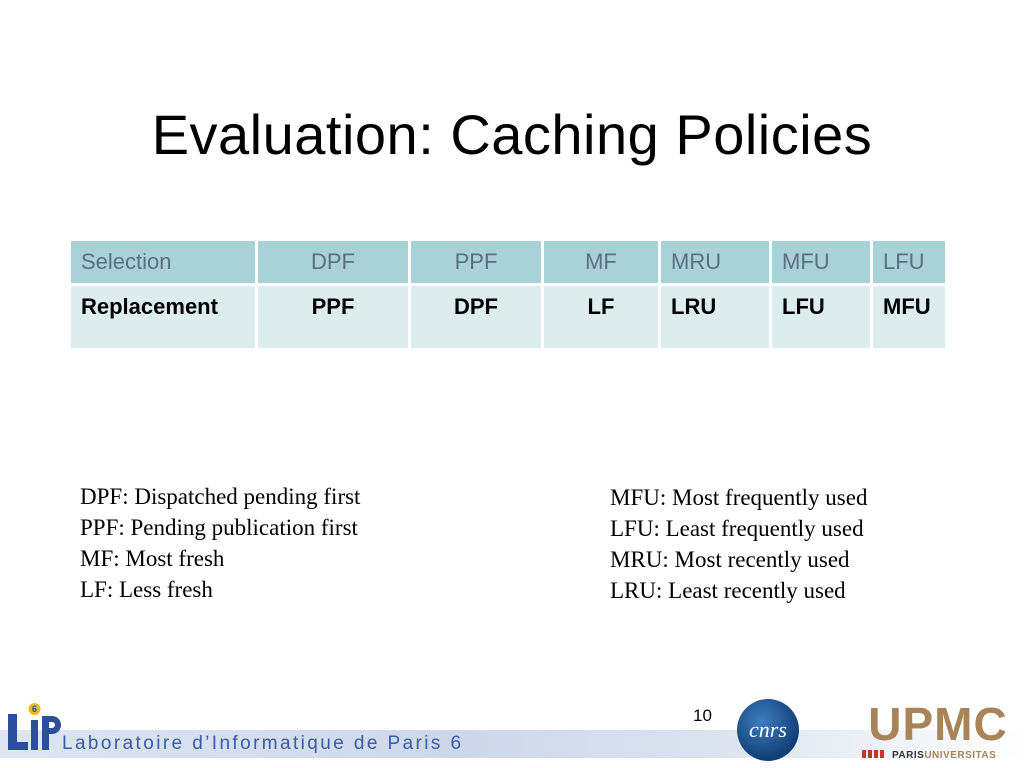  Describe the element at coordinates (220, 496) in the screenshot. I see `legend-item: DPF: Dispatched pending first` at that location.